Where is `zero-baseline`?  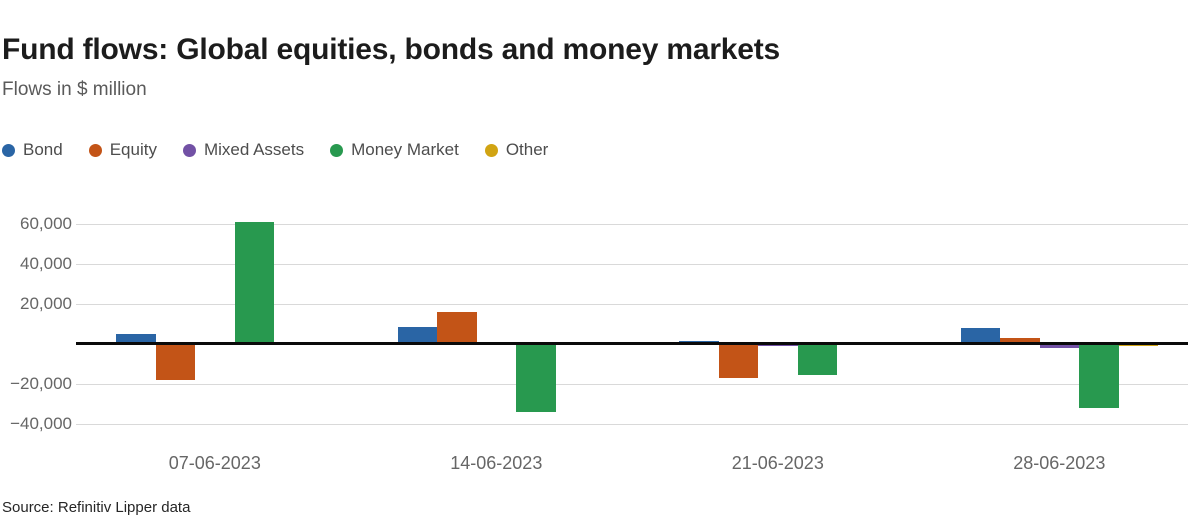 zero-baseline is located at coordinates (632, 343).